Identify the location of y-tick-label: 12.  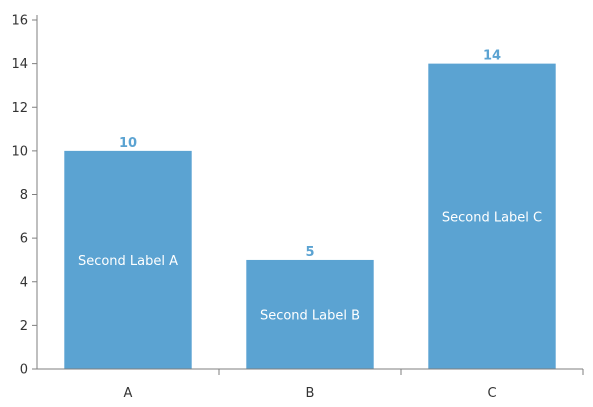
(19, 108).